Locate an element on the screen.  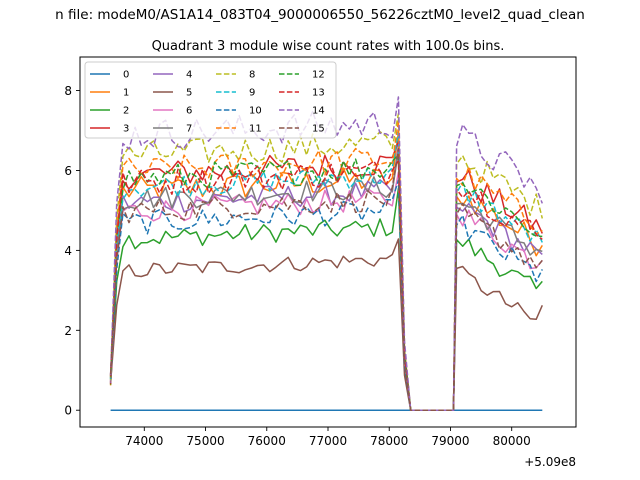
x-tick-label: 79000 is located at coordinates (450, 441).